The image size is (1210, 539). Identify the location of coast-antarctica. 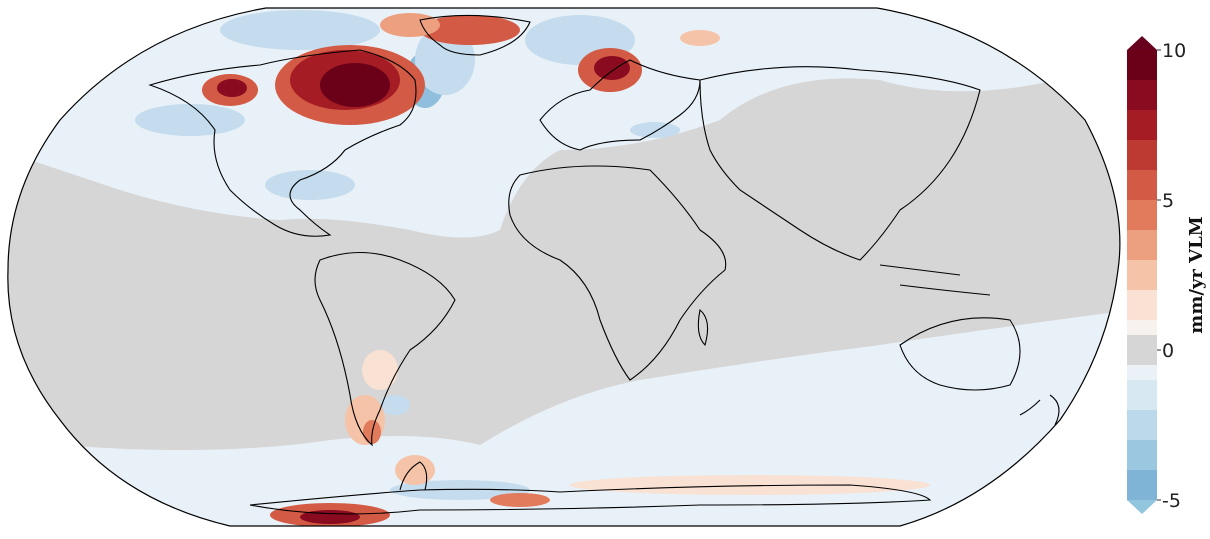
(590, 499).